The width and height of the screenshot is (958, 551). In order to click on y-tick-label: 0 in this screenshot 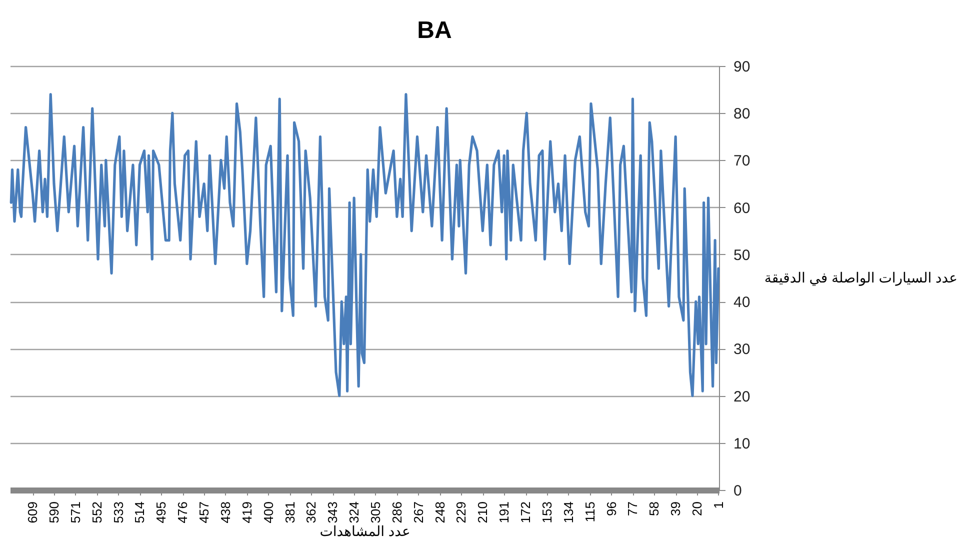, I will do `click(738, 491)`.